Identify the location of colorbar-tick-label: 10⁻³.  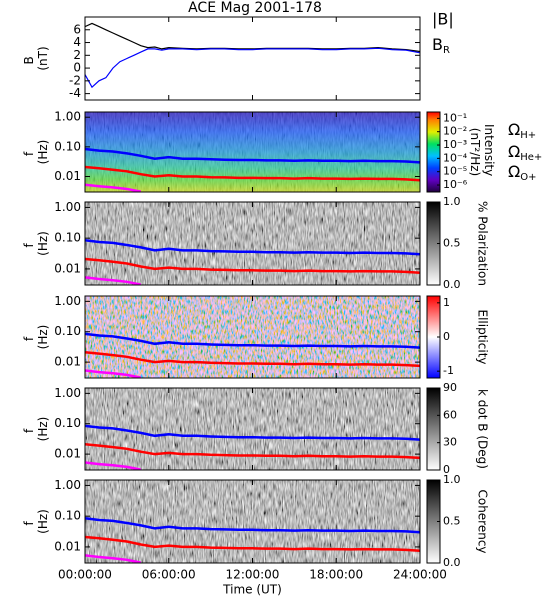
(455, 144).